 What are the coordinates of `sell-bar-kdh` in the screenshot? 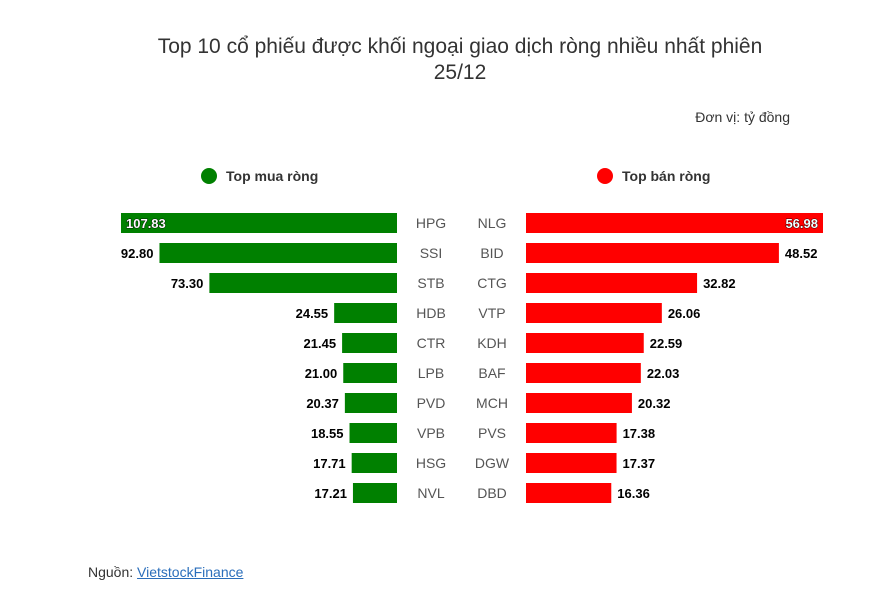 It's located at (585, 343).